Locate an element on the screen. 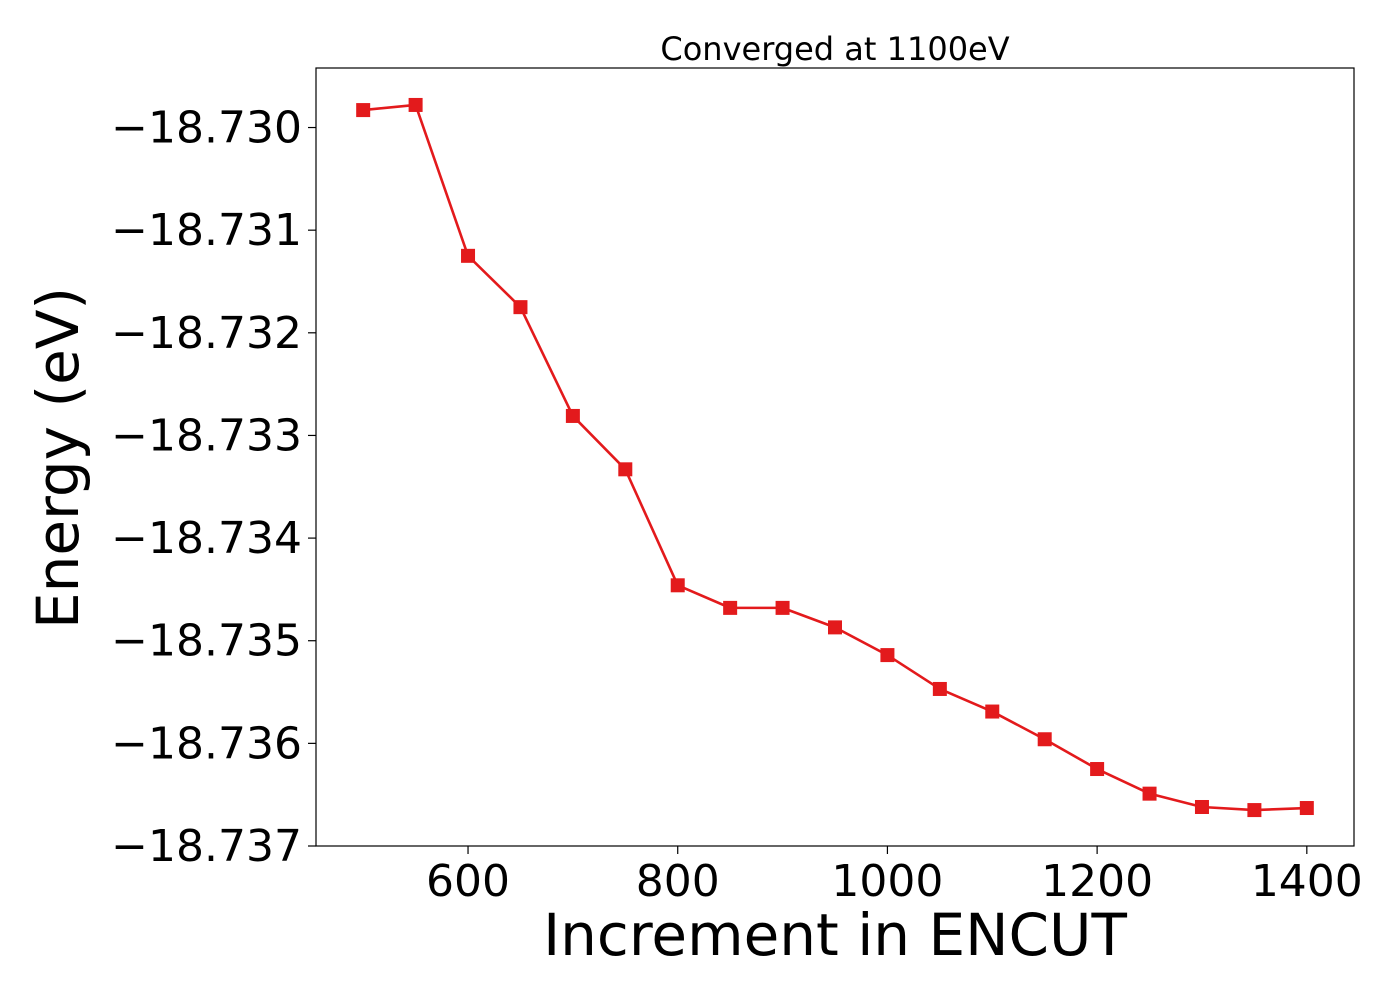 This screenshot has width=1400, height=1004. x-axis-title: Increment in ENCUT is located at coordinates (835, 935).